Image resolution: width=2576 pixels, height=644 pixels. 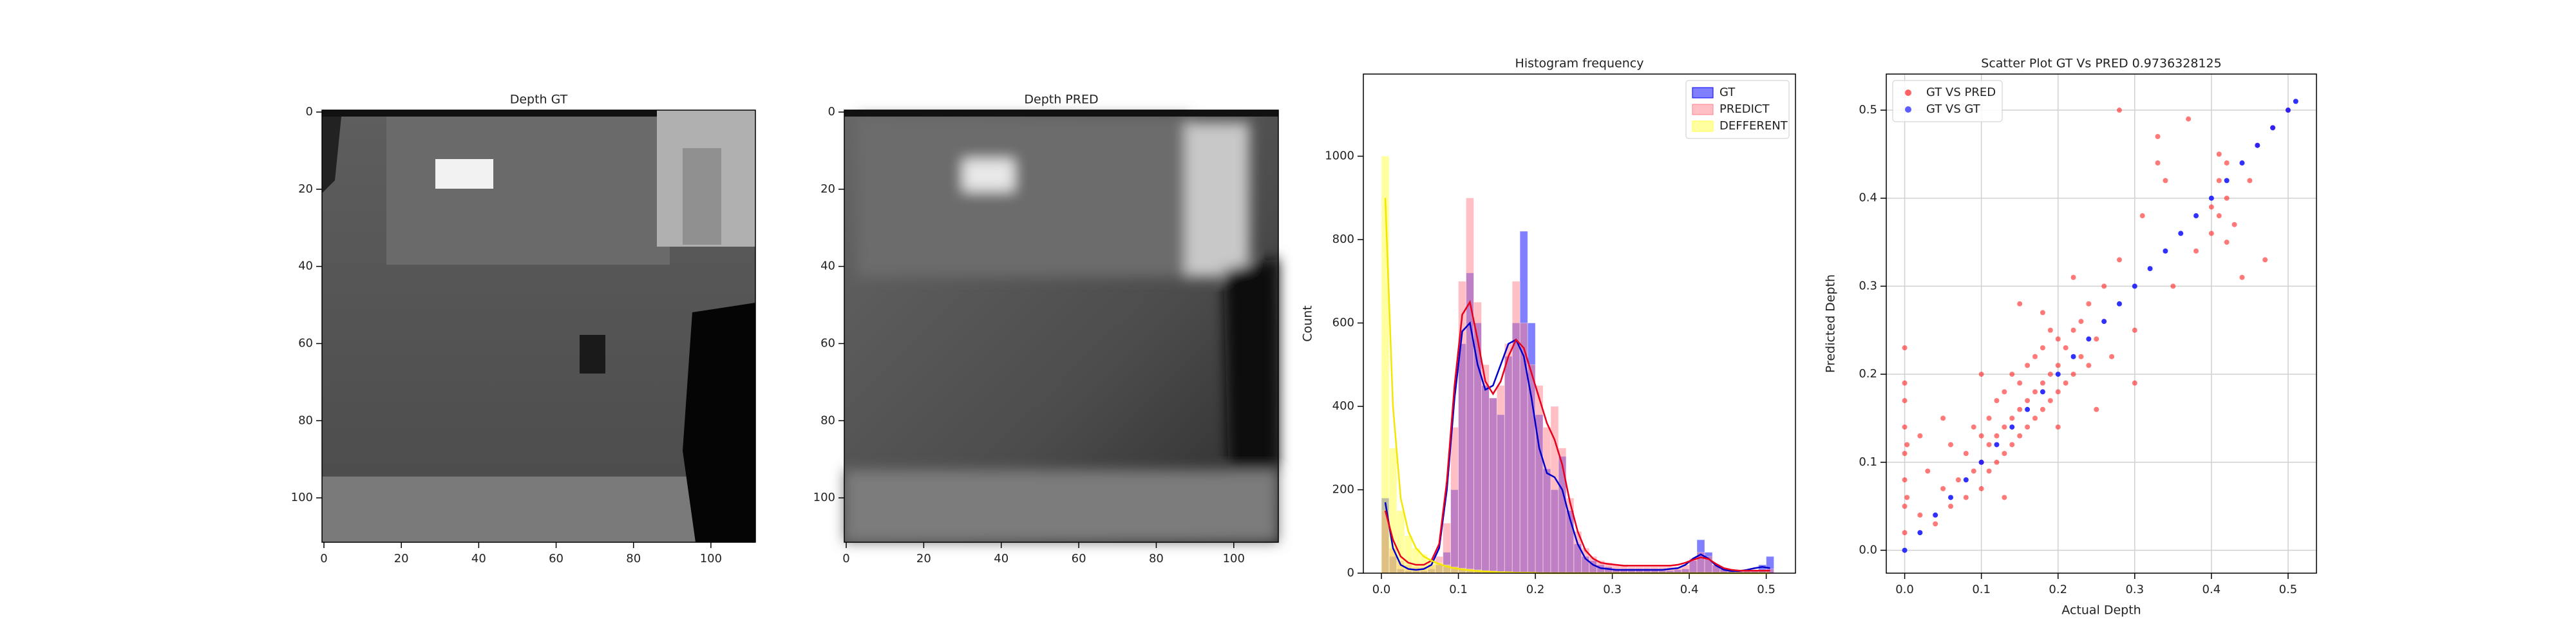 What do you see at coordinates (2289, 589) in the screenshot?
I see `x-tick-label: 0.5` at bounding box center [2289, 589].